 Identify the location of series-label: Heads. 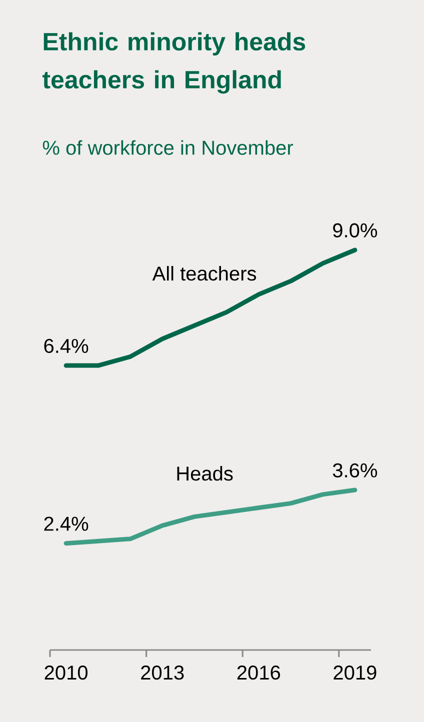
(205, 473).